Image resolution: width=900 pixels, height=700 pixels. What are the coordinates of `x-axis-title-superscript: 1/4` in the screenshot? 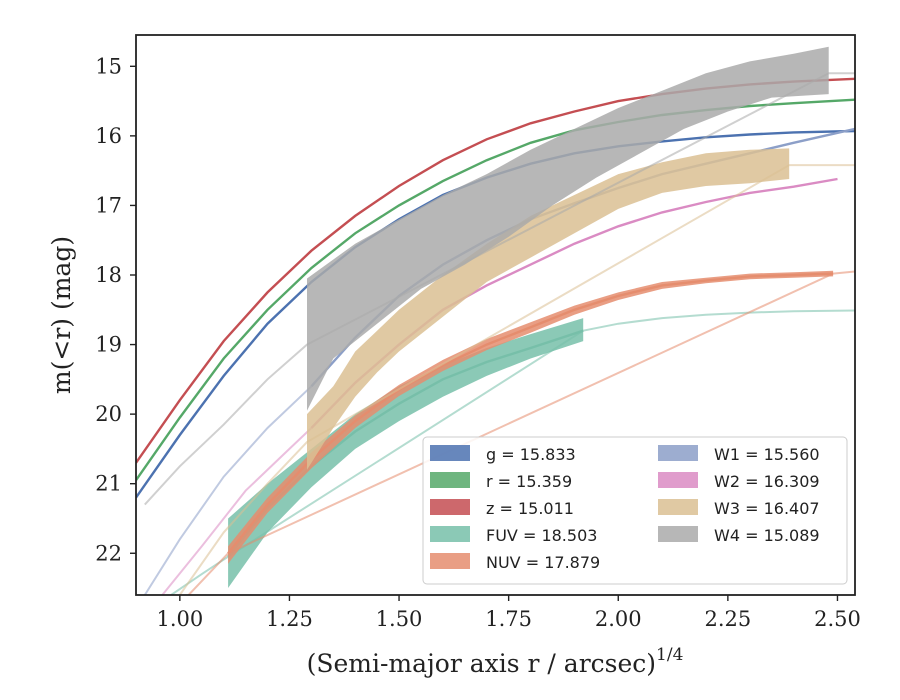 It's located at (669, 655).